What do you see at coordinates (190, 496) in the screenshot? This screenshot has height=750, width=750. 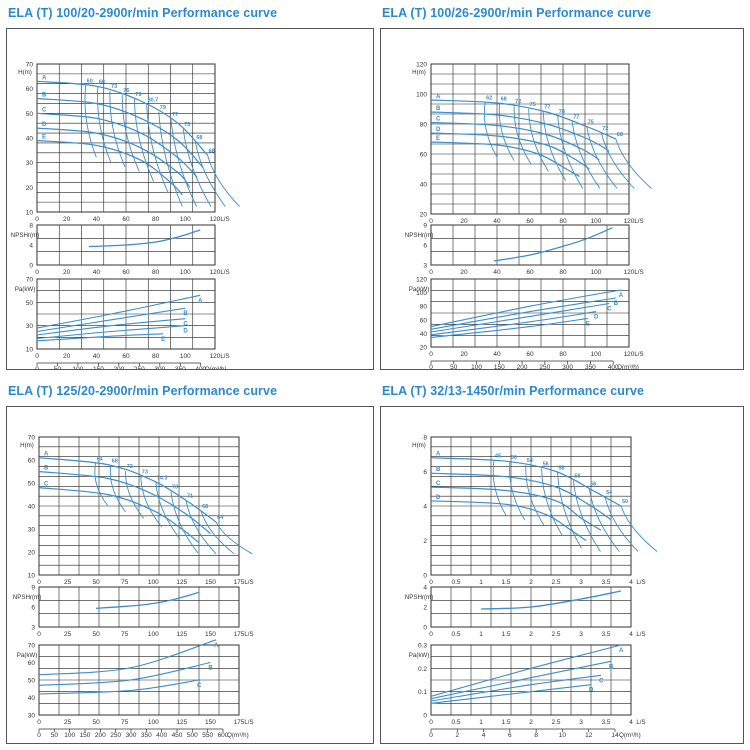 I see `efficiency-label: 71` at bounding box center [190, 496].